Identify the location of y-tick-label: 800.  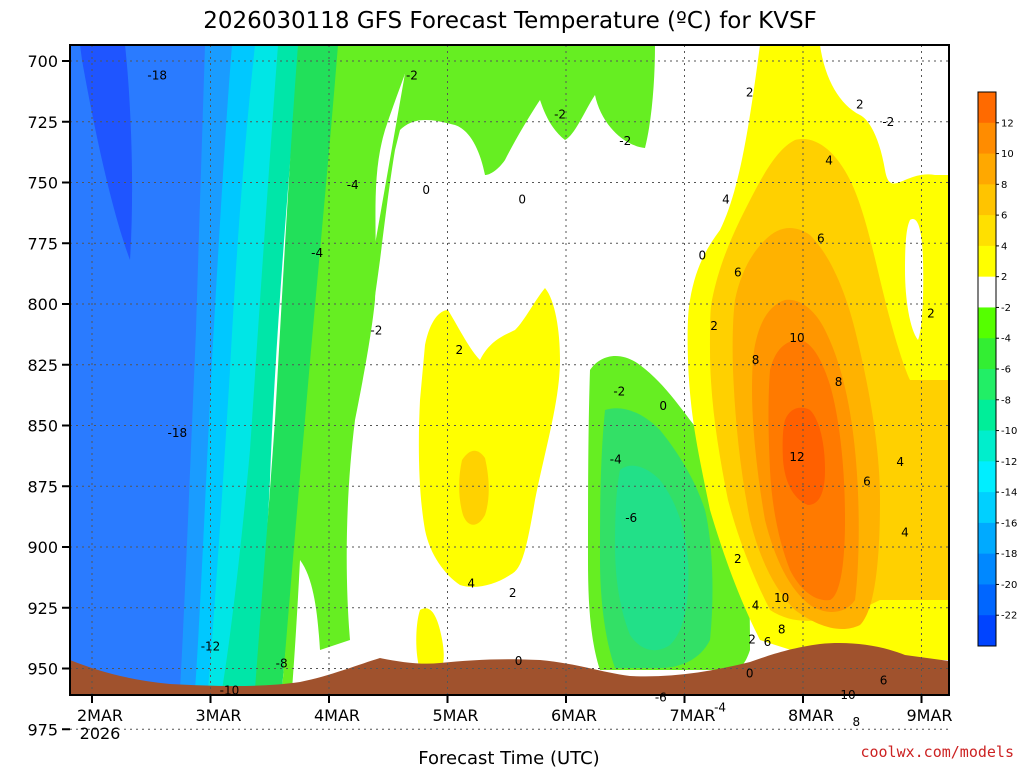
(42, 304).